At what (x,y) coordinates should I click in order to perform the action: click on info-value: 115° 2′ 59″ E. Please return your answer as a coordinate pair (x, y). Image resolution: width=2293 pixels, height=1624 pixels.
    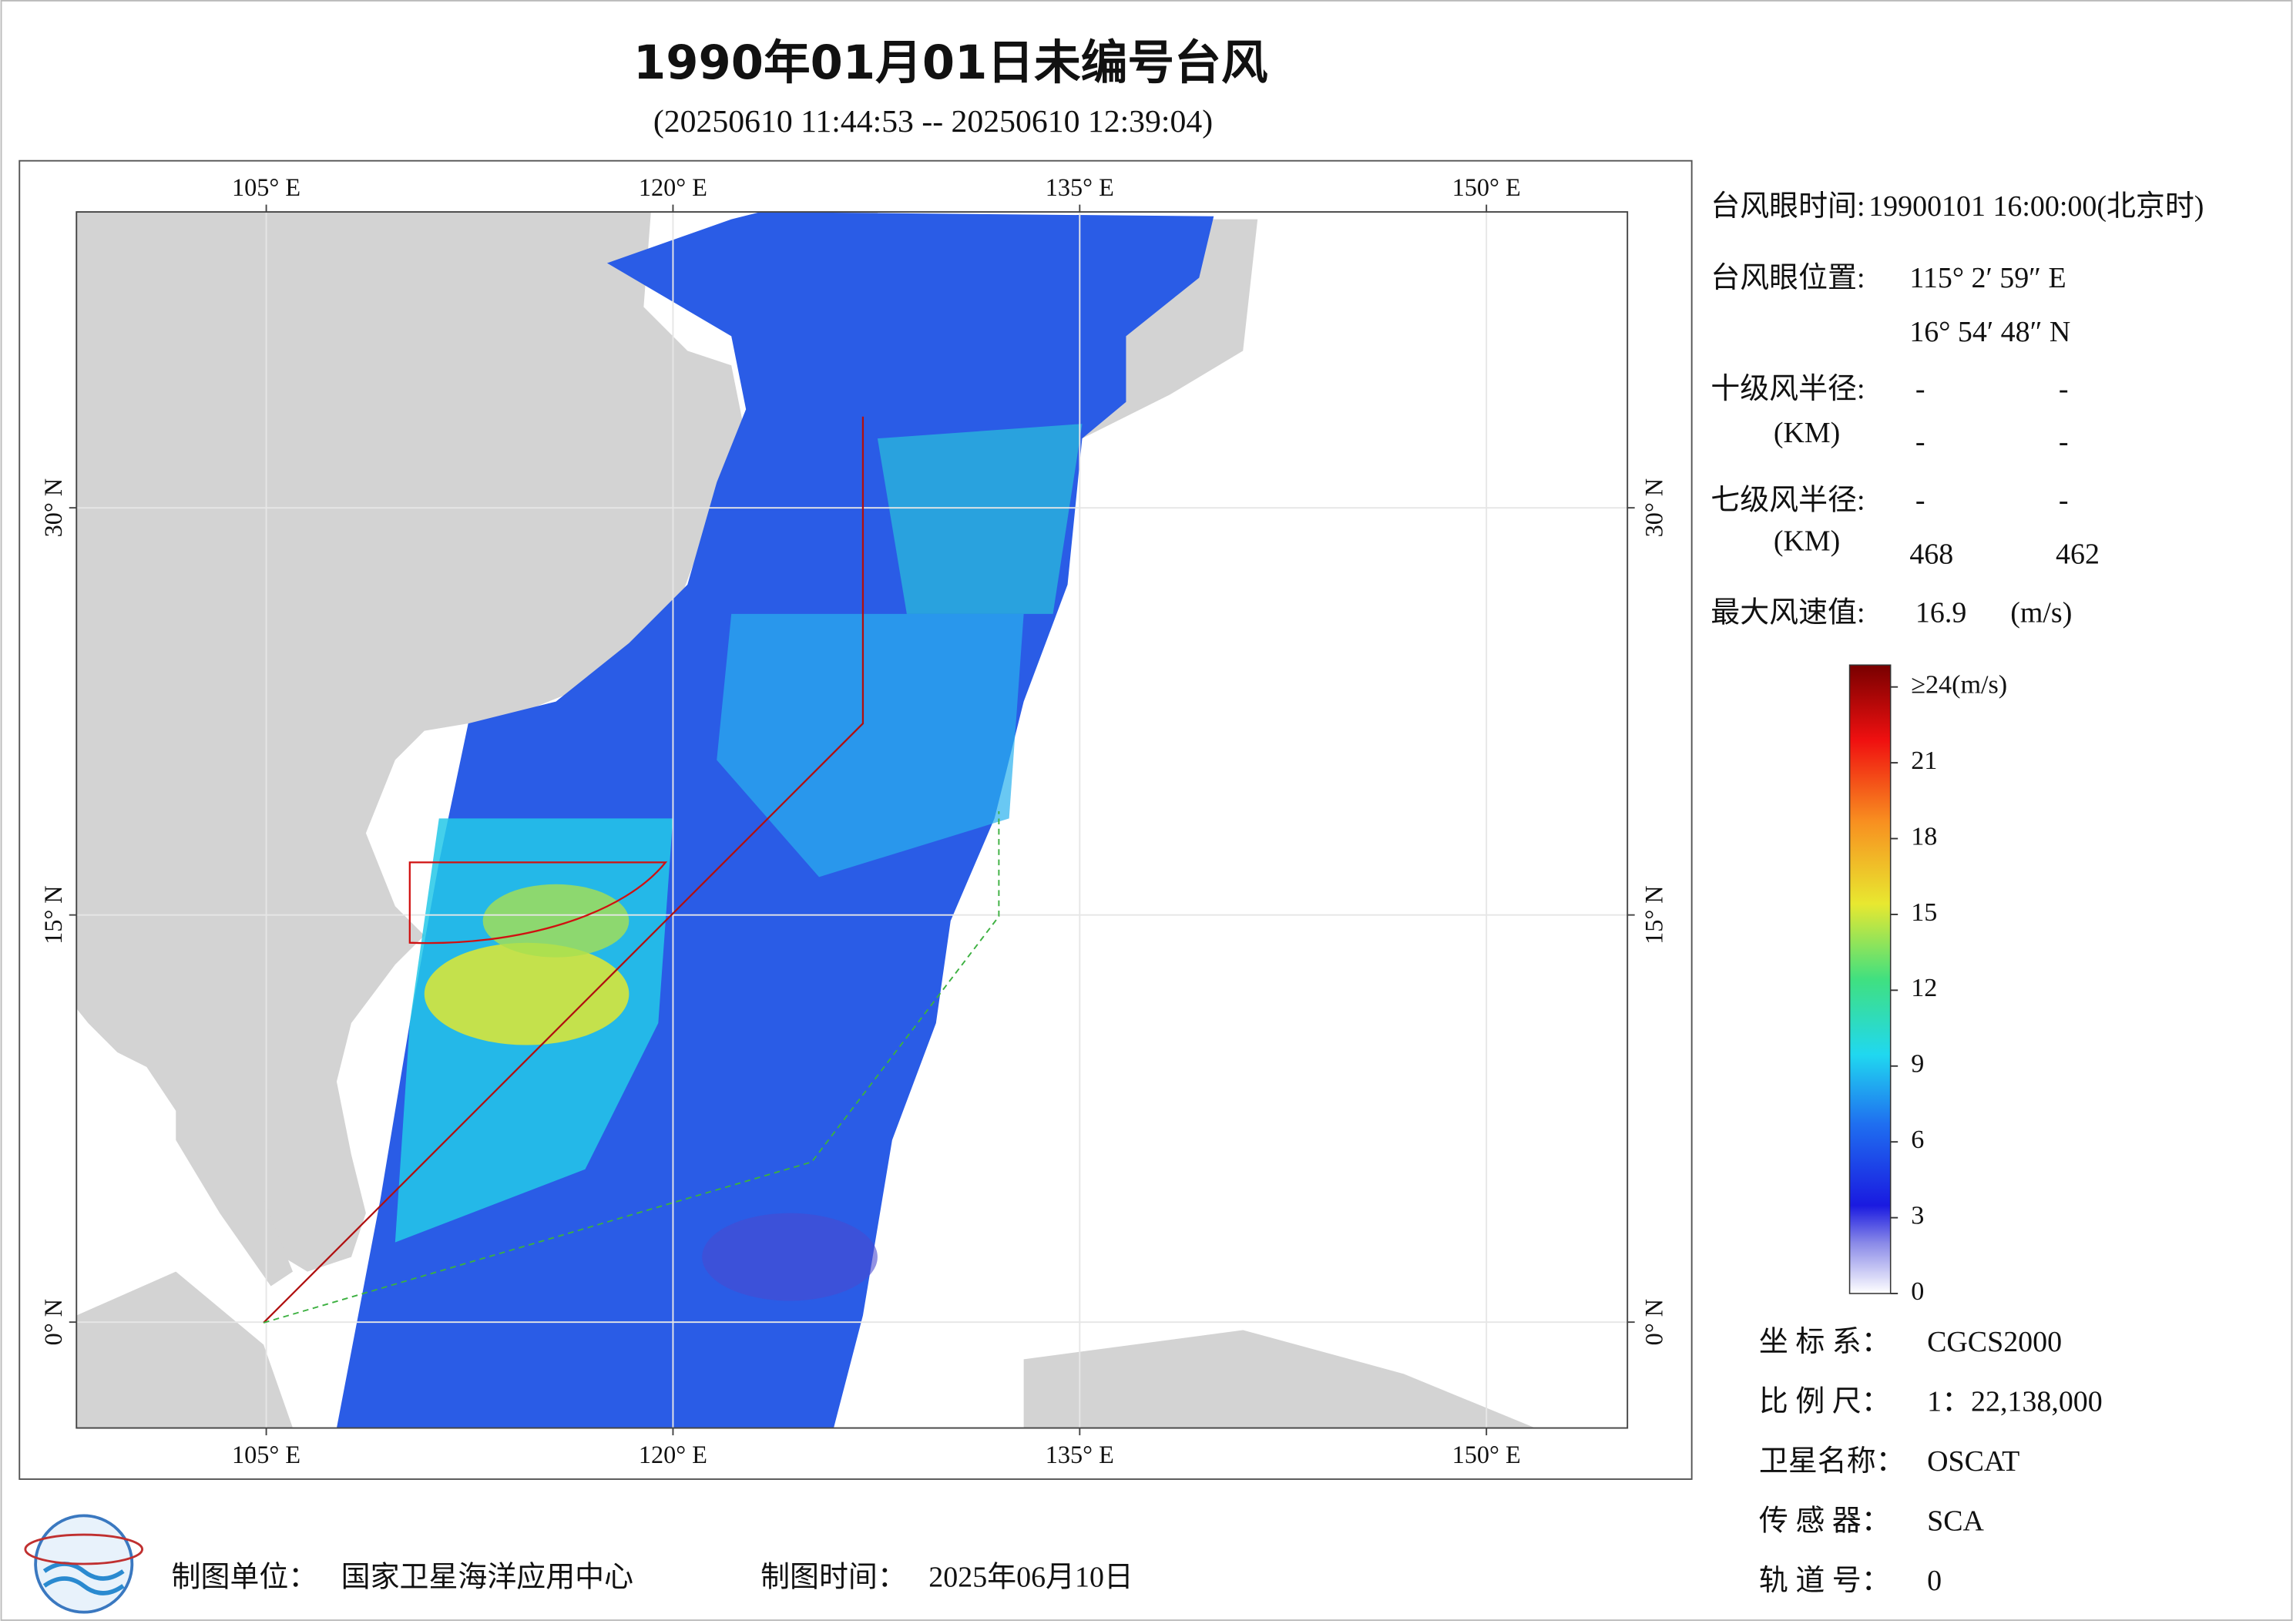
    Looking at the image, I should click on (1987, 278).